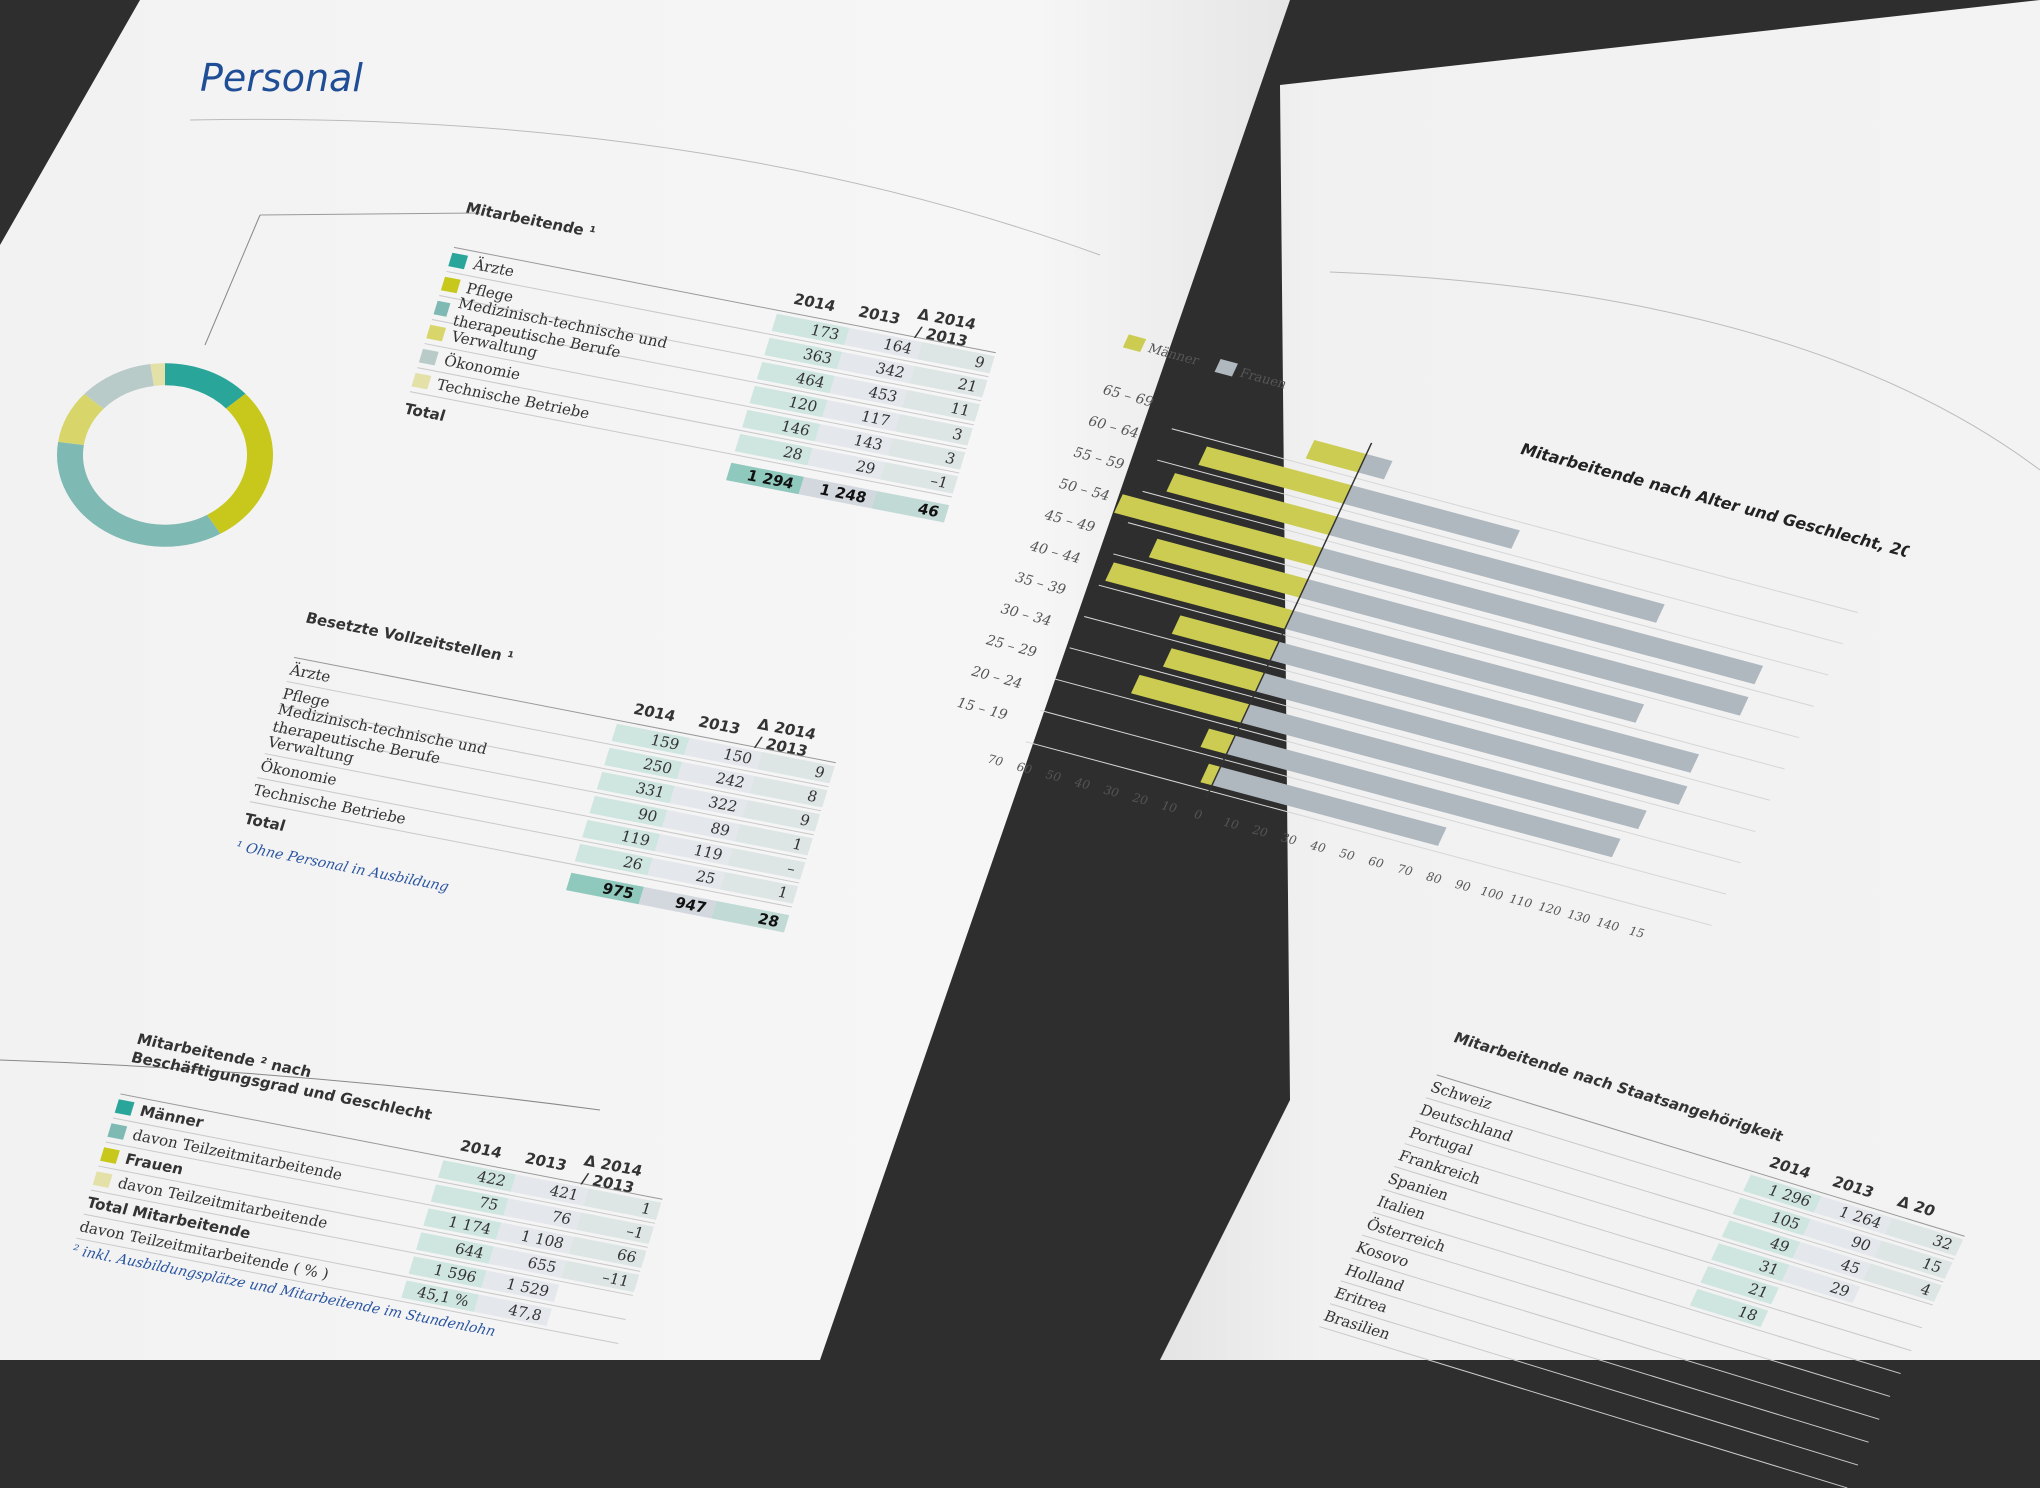 The width and height of the screenshot is (2040, 1488). Describe the element at coordinates (837, 492) in the screenshot. I see `table1-total-2013: 1 248` at that location.